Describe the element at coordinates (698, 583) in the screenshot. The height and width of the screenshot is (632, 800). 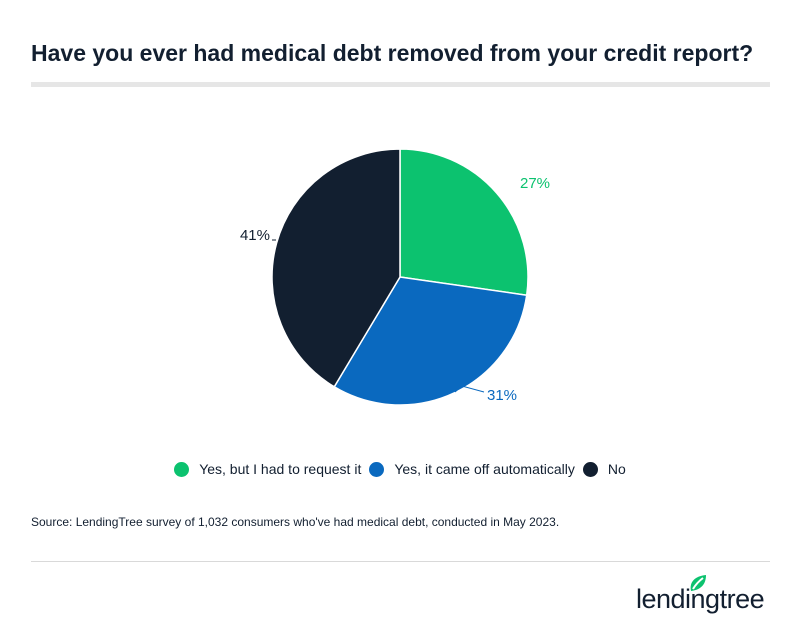
I see `leaf-icon` at that location.